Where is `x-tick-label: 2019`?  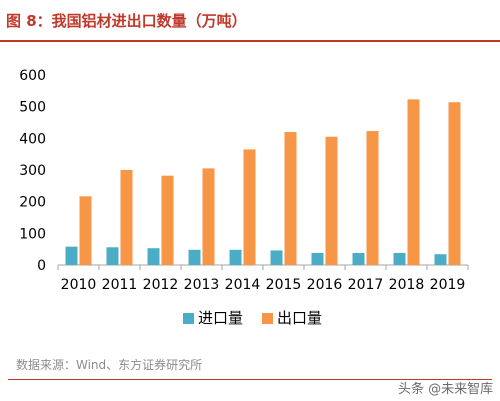
x-tick-label: 2019 is located at coordinates (448, 285).